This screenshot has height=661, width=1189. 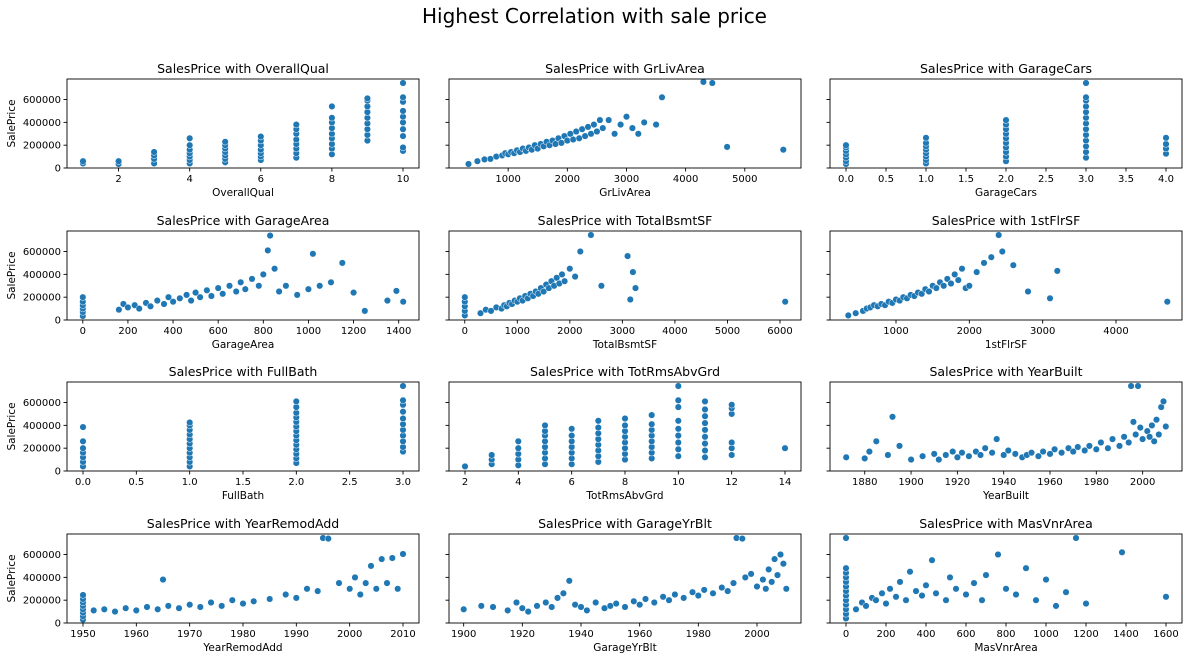 I want to click on x-tick-label: 12, so click(x=731, y=482).